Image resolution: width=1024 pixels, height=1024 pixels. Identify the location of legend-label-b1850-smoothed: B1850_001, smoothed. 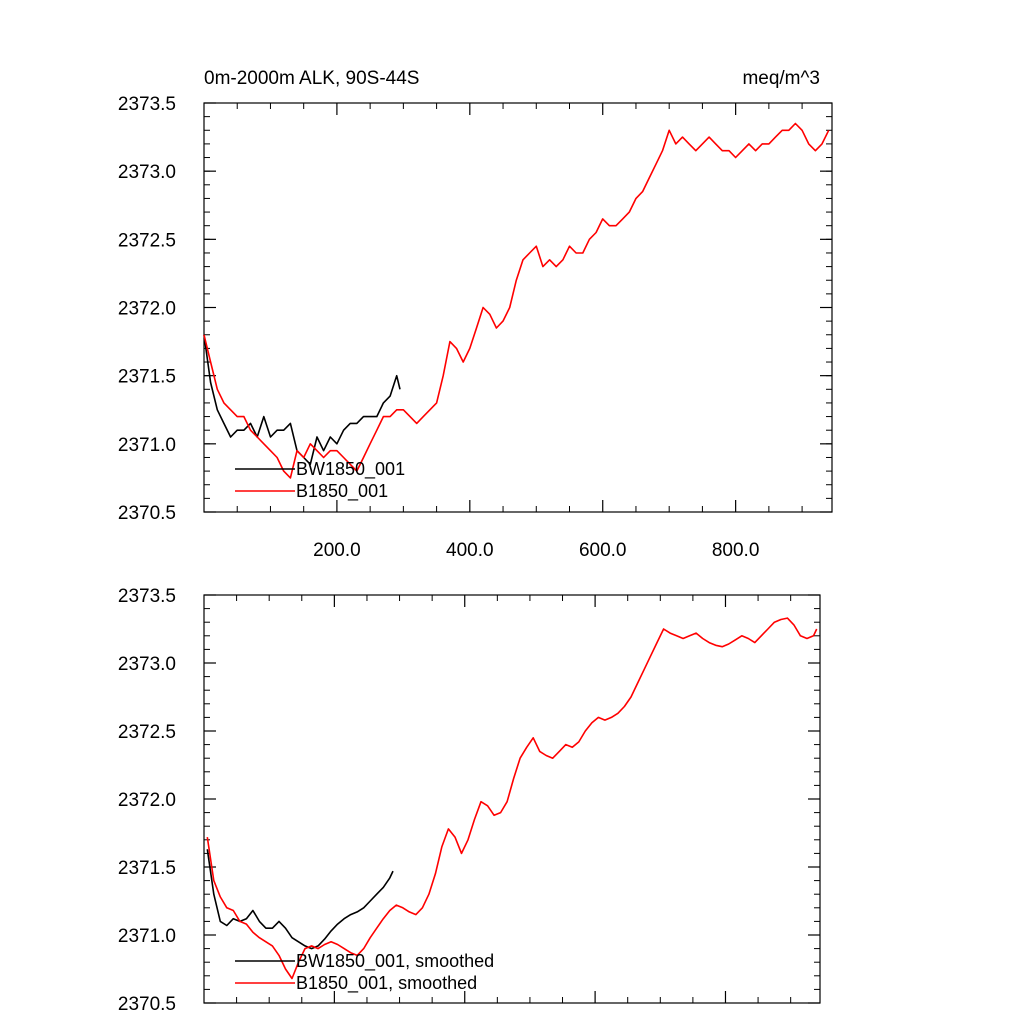
(386, 983).